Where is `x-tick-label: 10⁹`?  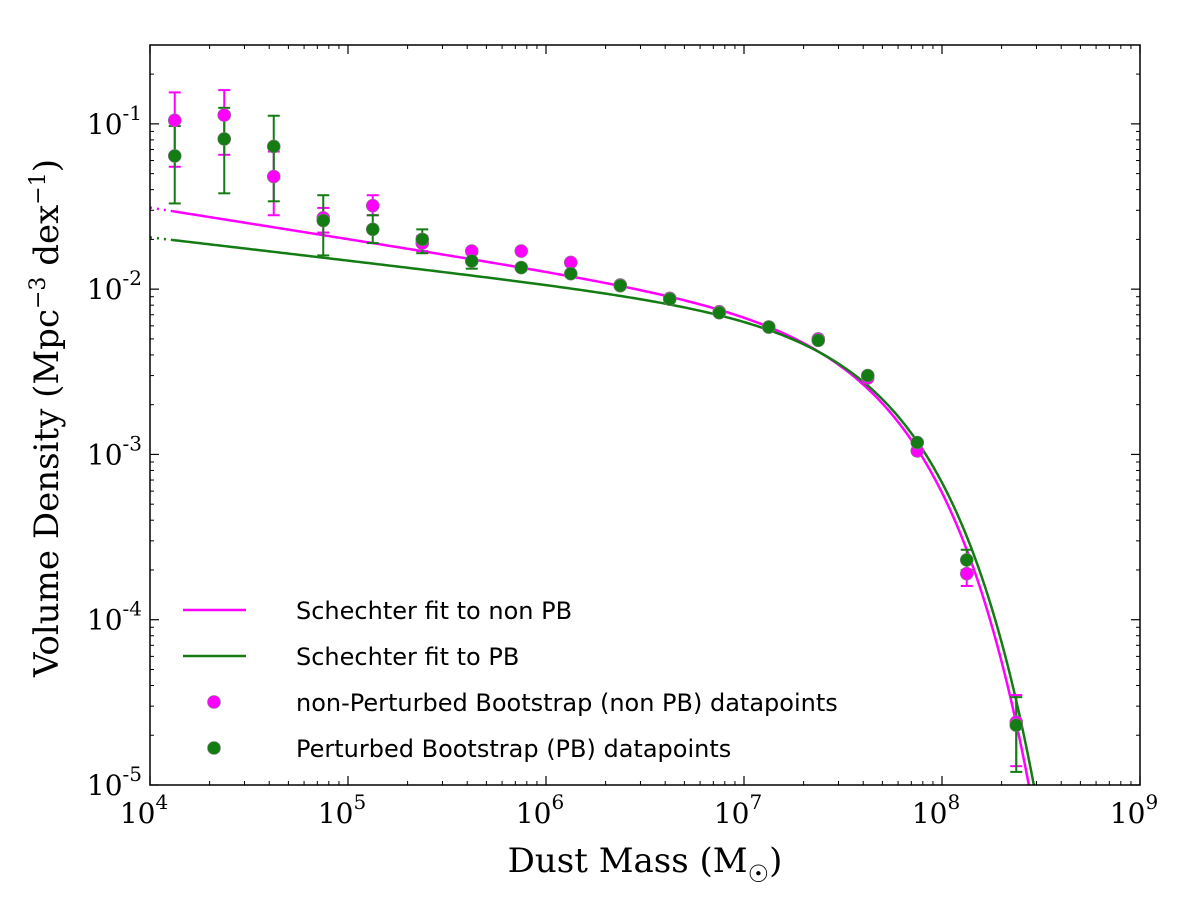 x-tick-label: 10⁹ is located at coordinates (1134, 810).